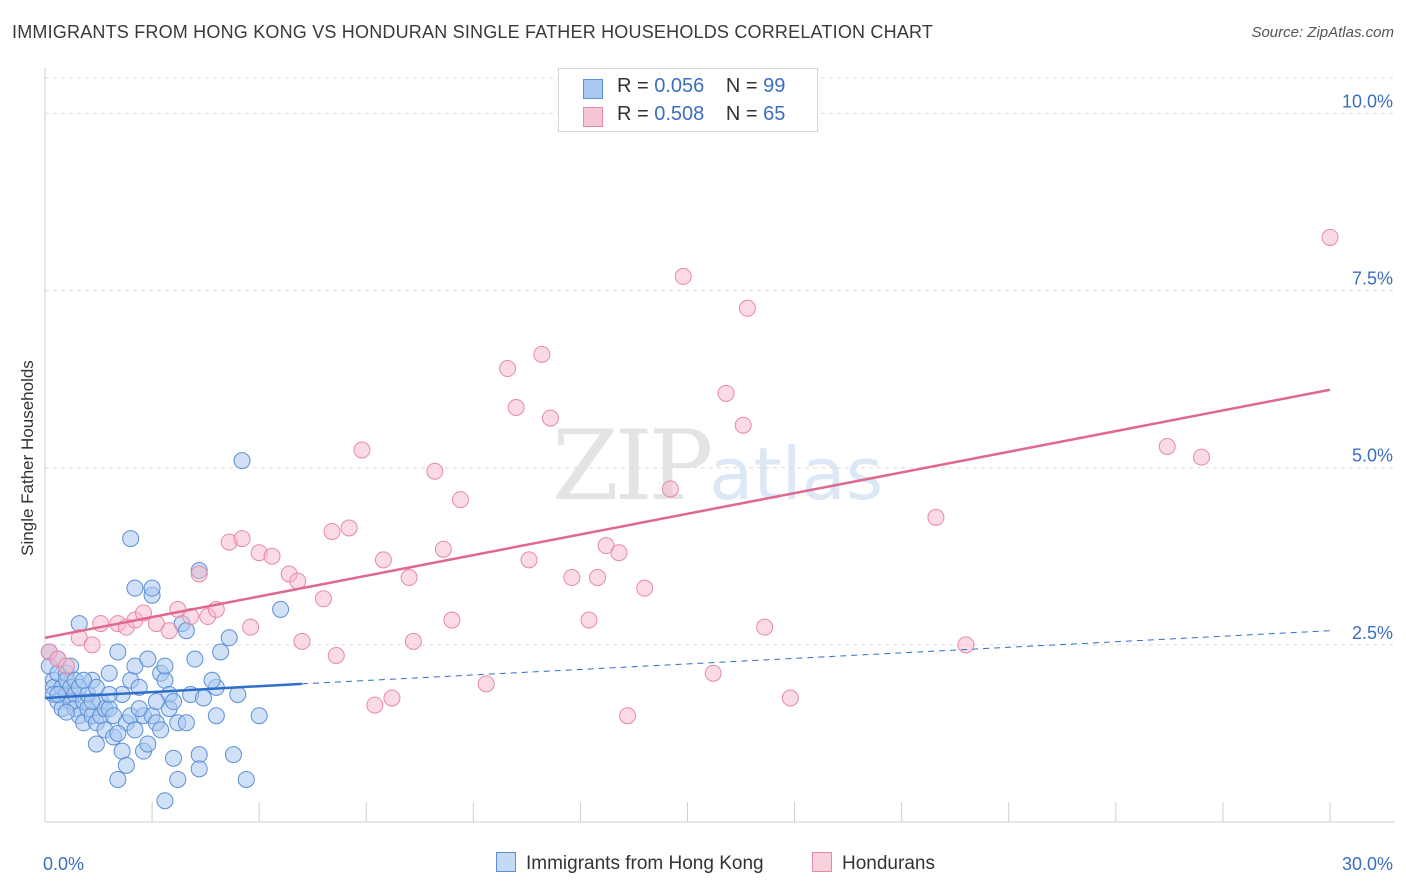 This screenshot has width=1406, height=892. What do you see at coordinates (1372, 633) in the screenshot?
I see `y-tick-label: 2.5%` at bounding box center [1372, 633].